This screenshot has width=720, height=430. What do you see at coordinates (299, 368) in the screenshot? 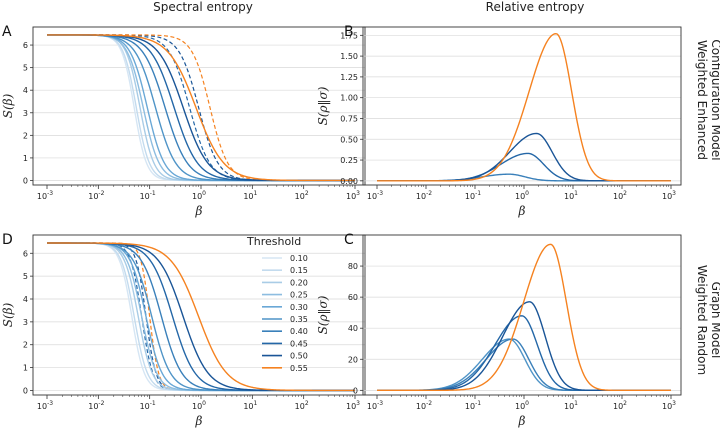
I see `legend-item-label: 0.55` at bounding box center [299, 368].